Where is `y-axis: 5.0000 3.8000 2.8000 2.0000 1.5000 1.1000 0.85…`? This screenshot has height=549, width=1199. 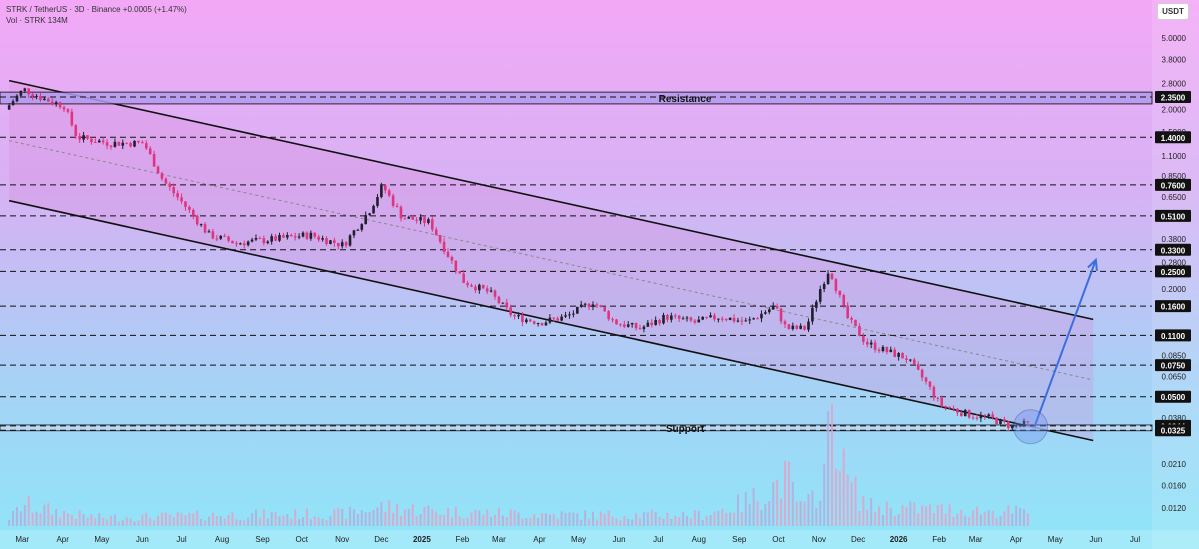
y-axis: 5.0000 3.8000 2.8000 2.0000 1.5000 1.1000 0.85… is located at coordinates (1174, 273).